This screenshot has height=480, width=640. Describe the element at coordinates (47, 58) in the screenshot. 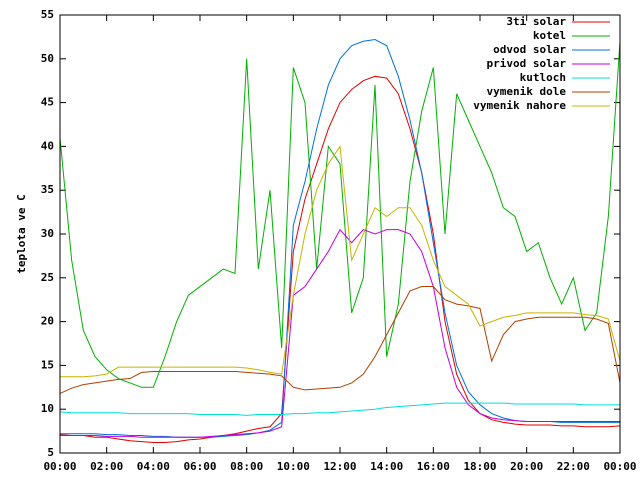

I see `y-tick-label: 50` at that location.